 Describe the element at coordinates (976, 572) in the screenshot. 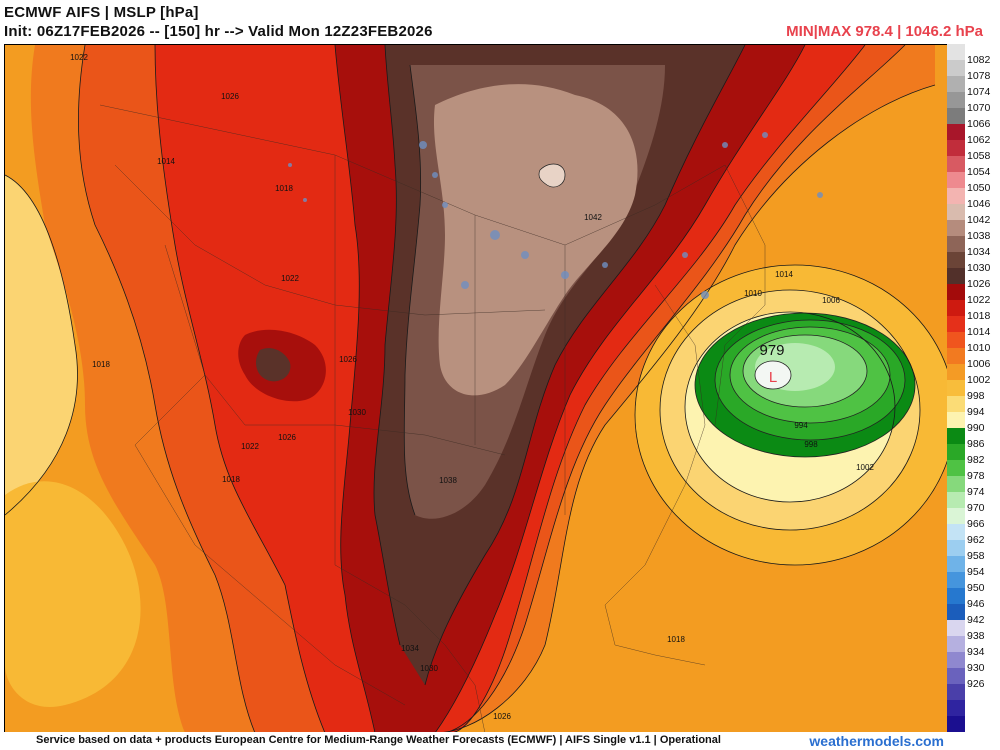

I see `colorbar-label: 954` at that location.